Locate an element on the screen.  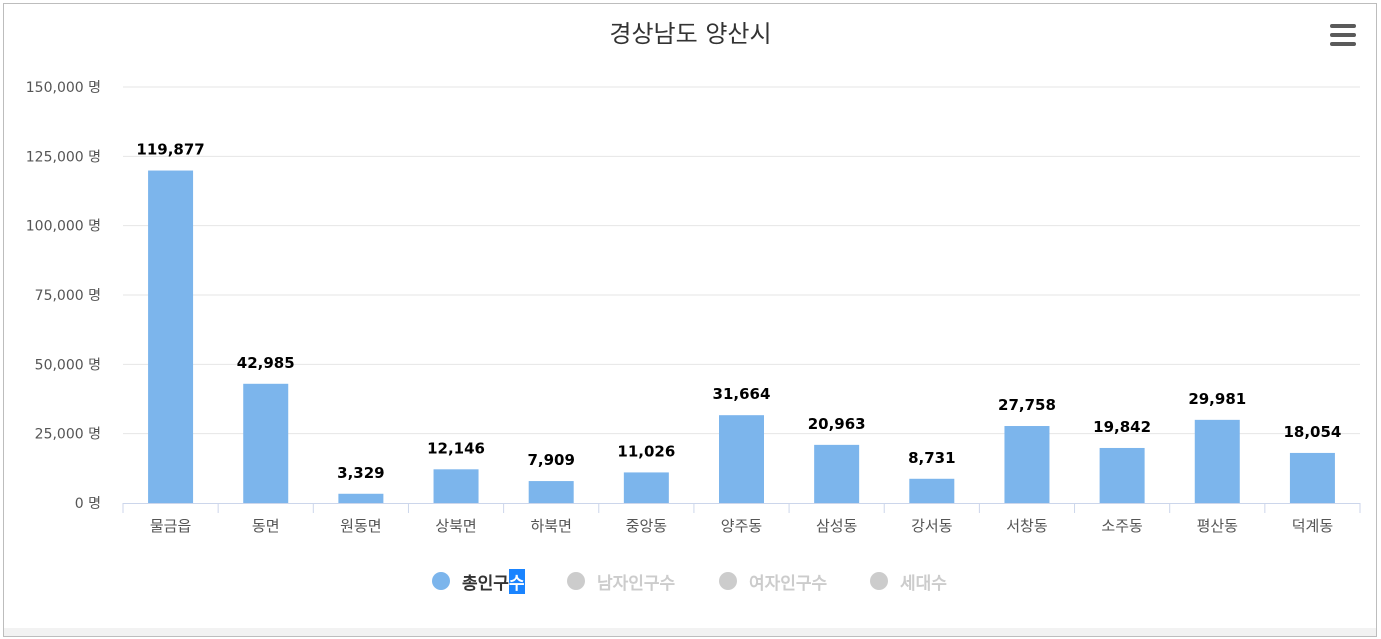
legend-label-total-tail: 수 is located at coordinates (516, 581).